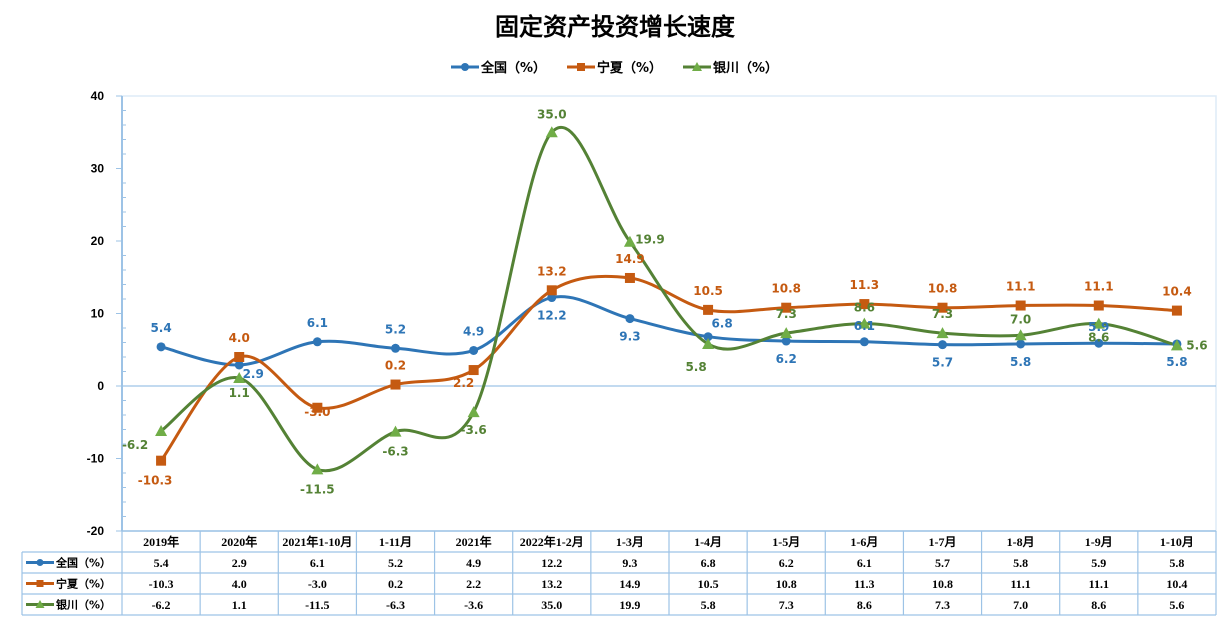 The width and height of the screenshot is (1231, 622). I want to click on data-label: -11.5, so click(317, 489).